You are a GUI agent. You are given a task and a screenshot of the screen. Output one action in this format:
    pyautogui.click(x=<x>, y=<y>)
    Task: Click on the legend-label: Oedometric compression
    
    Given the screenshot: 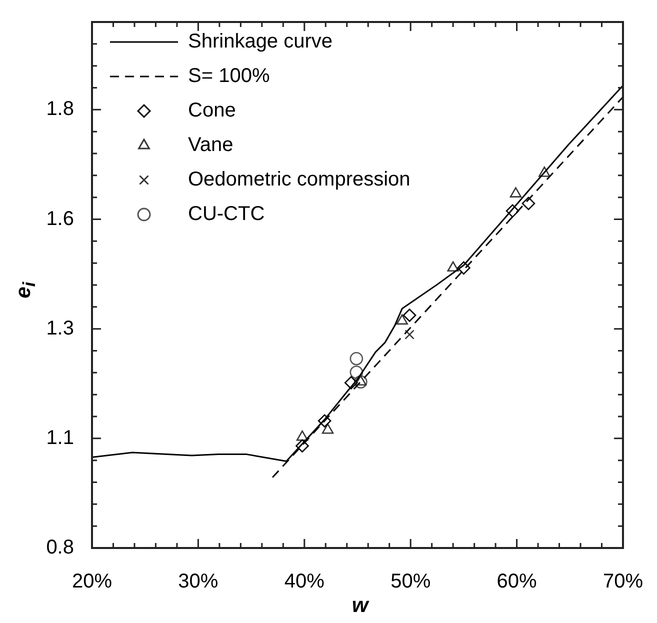 What is the action you would take?
    pyautogui.click(x=299, y=179)
    